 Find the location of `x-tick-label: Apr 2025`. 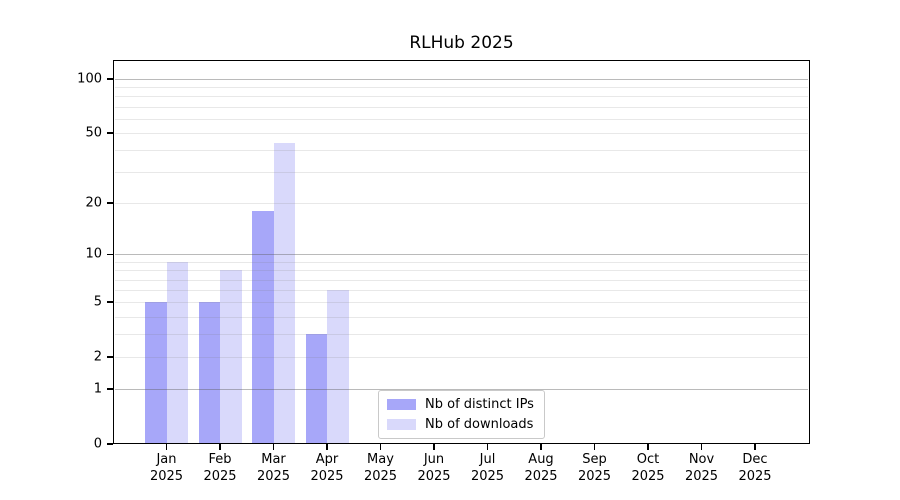

x-tick-label: Apr 2025 is located at coordinates (327, 468).